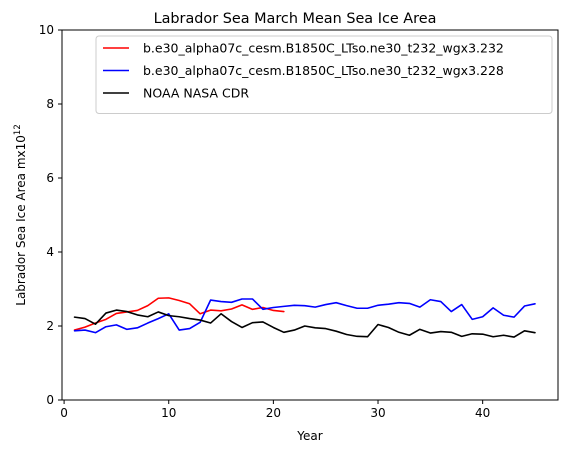  What do you see at coordinates (50, 178) in the screenshot?
I see `y-tick-label: 6` at bounding box center [50, 178].